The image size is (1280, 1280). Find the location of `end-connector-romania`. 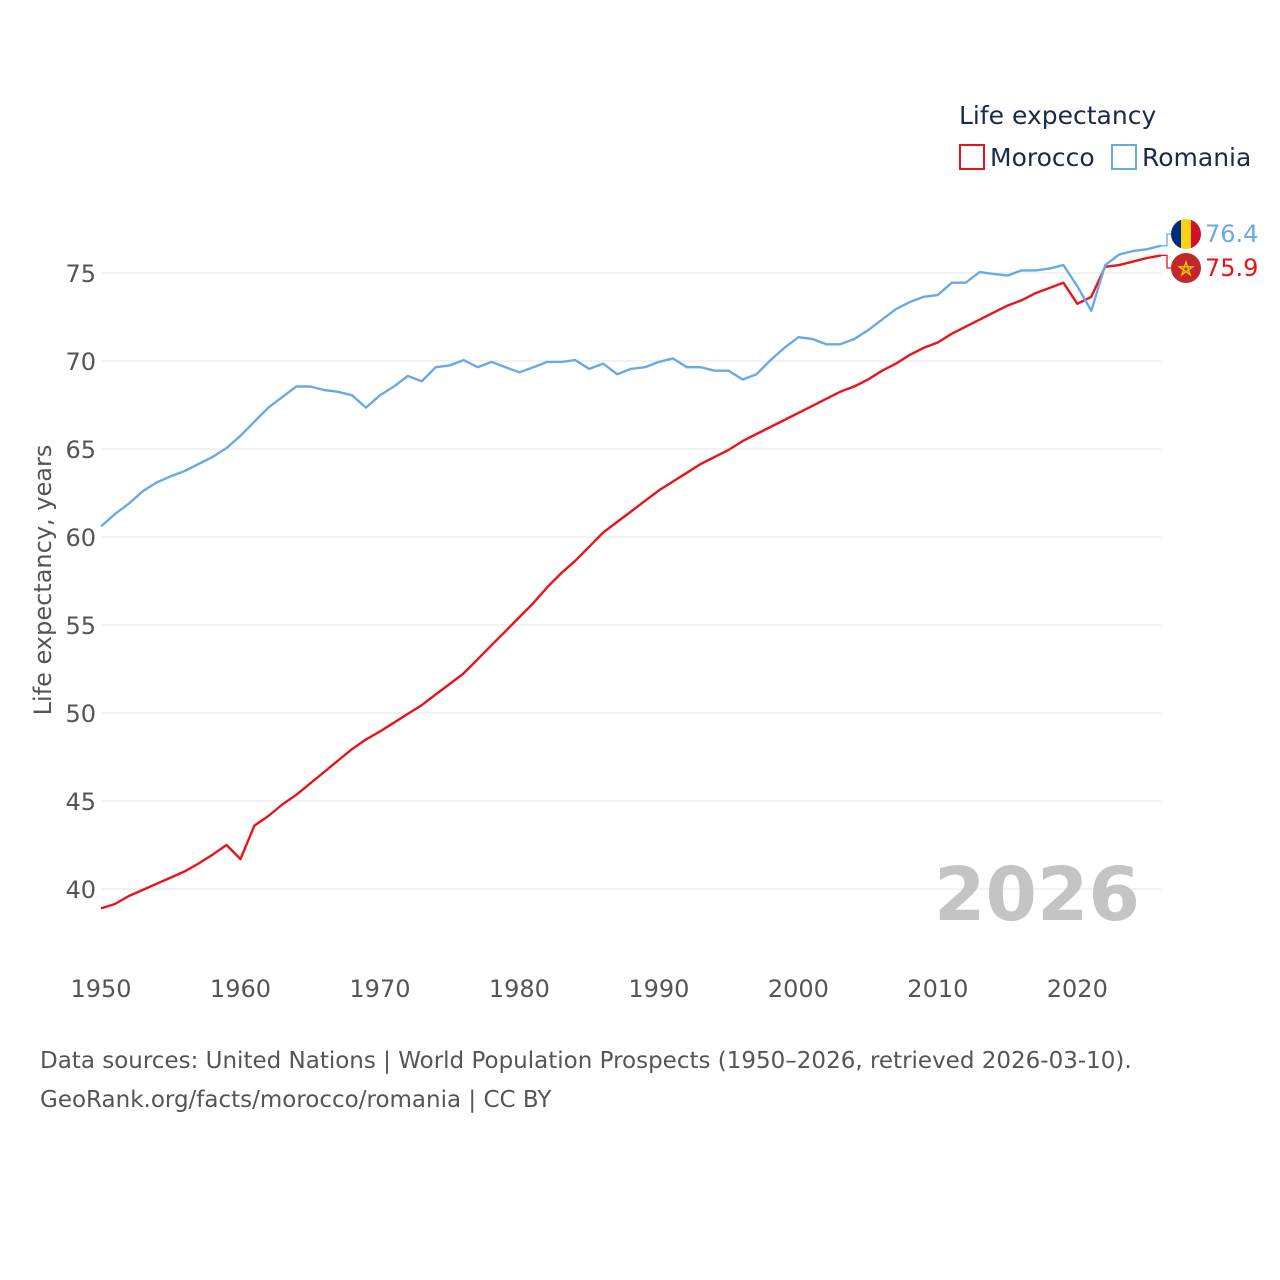

end-connector-romania is located at coordinates (1167, 240).